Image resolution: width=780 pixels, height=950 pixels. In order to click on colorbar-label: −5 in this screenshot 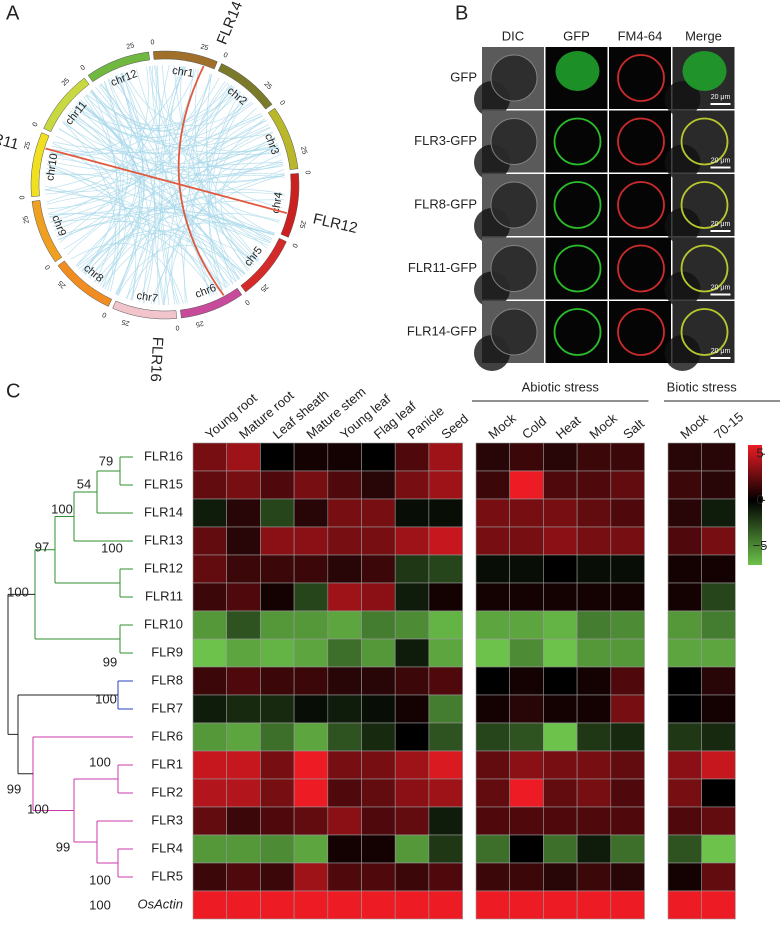, I will do `click(760, 545)`.